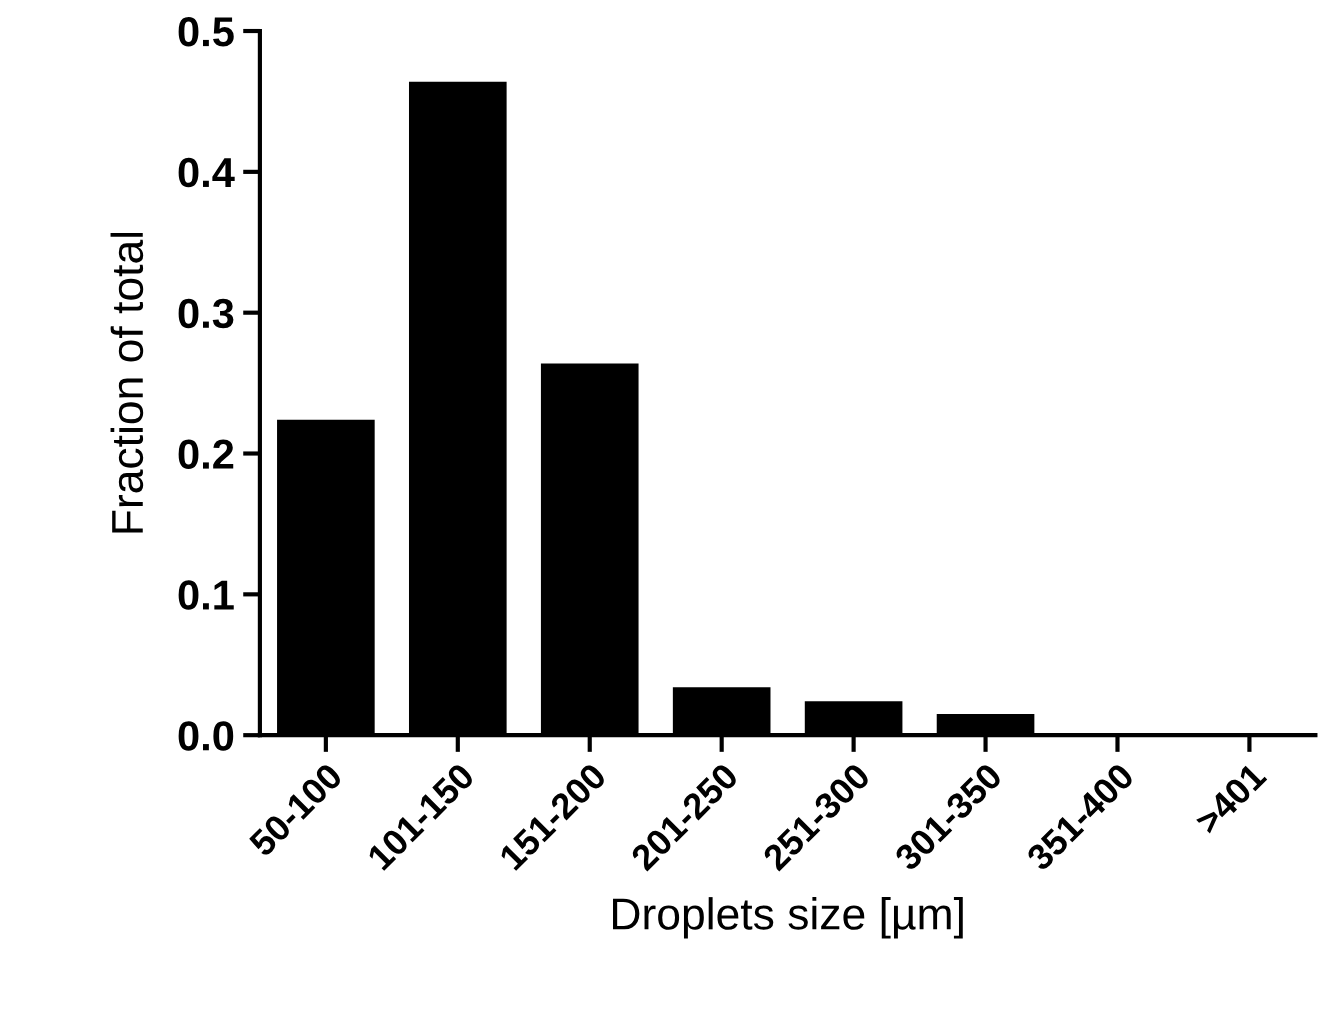  Describe the element at coordinates (206, 736) in the screenshot. I see `y-tick-label: 0.0` at that location.